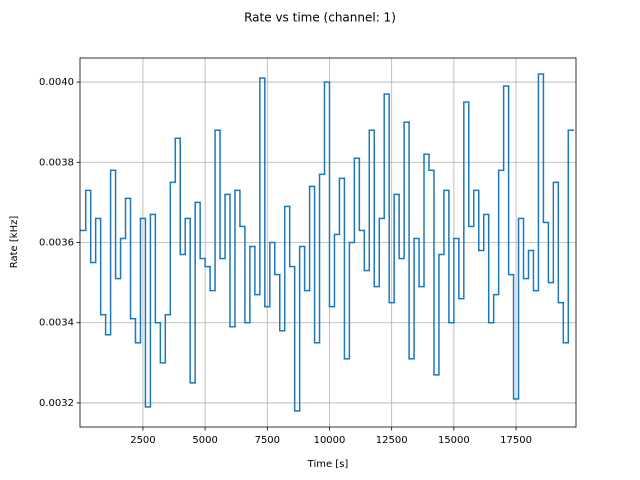 This screenshot has width=640, height=480. I want to click on x-tick-label: 15000, so click(454, 440).